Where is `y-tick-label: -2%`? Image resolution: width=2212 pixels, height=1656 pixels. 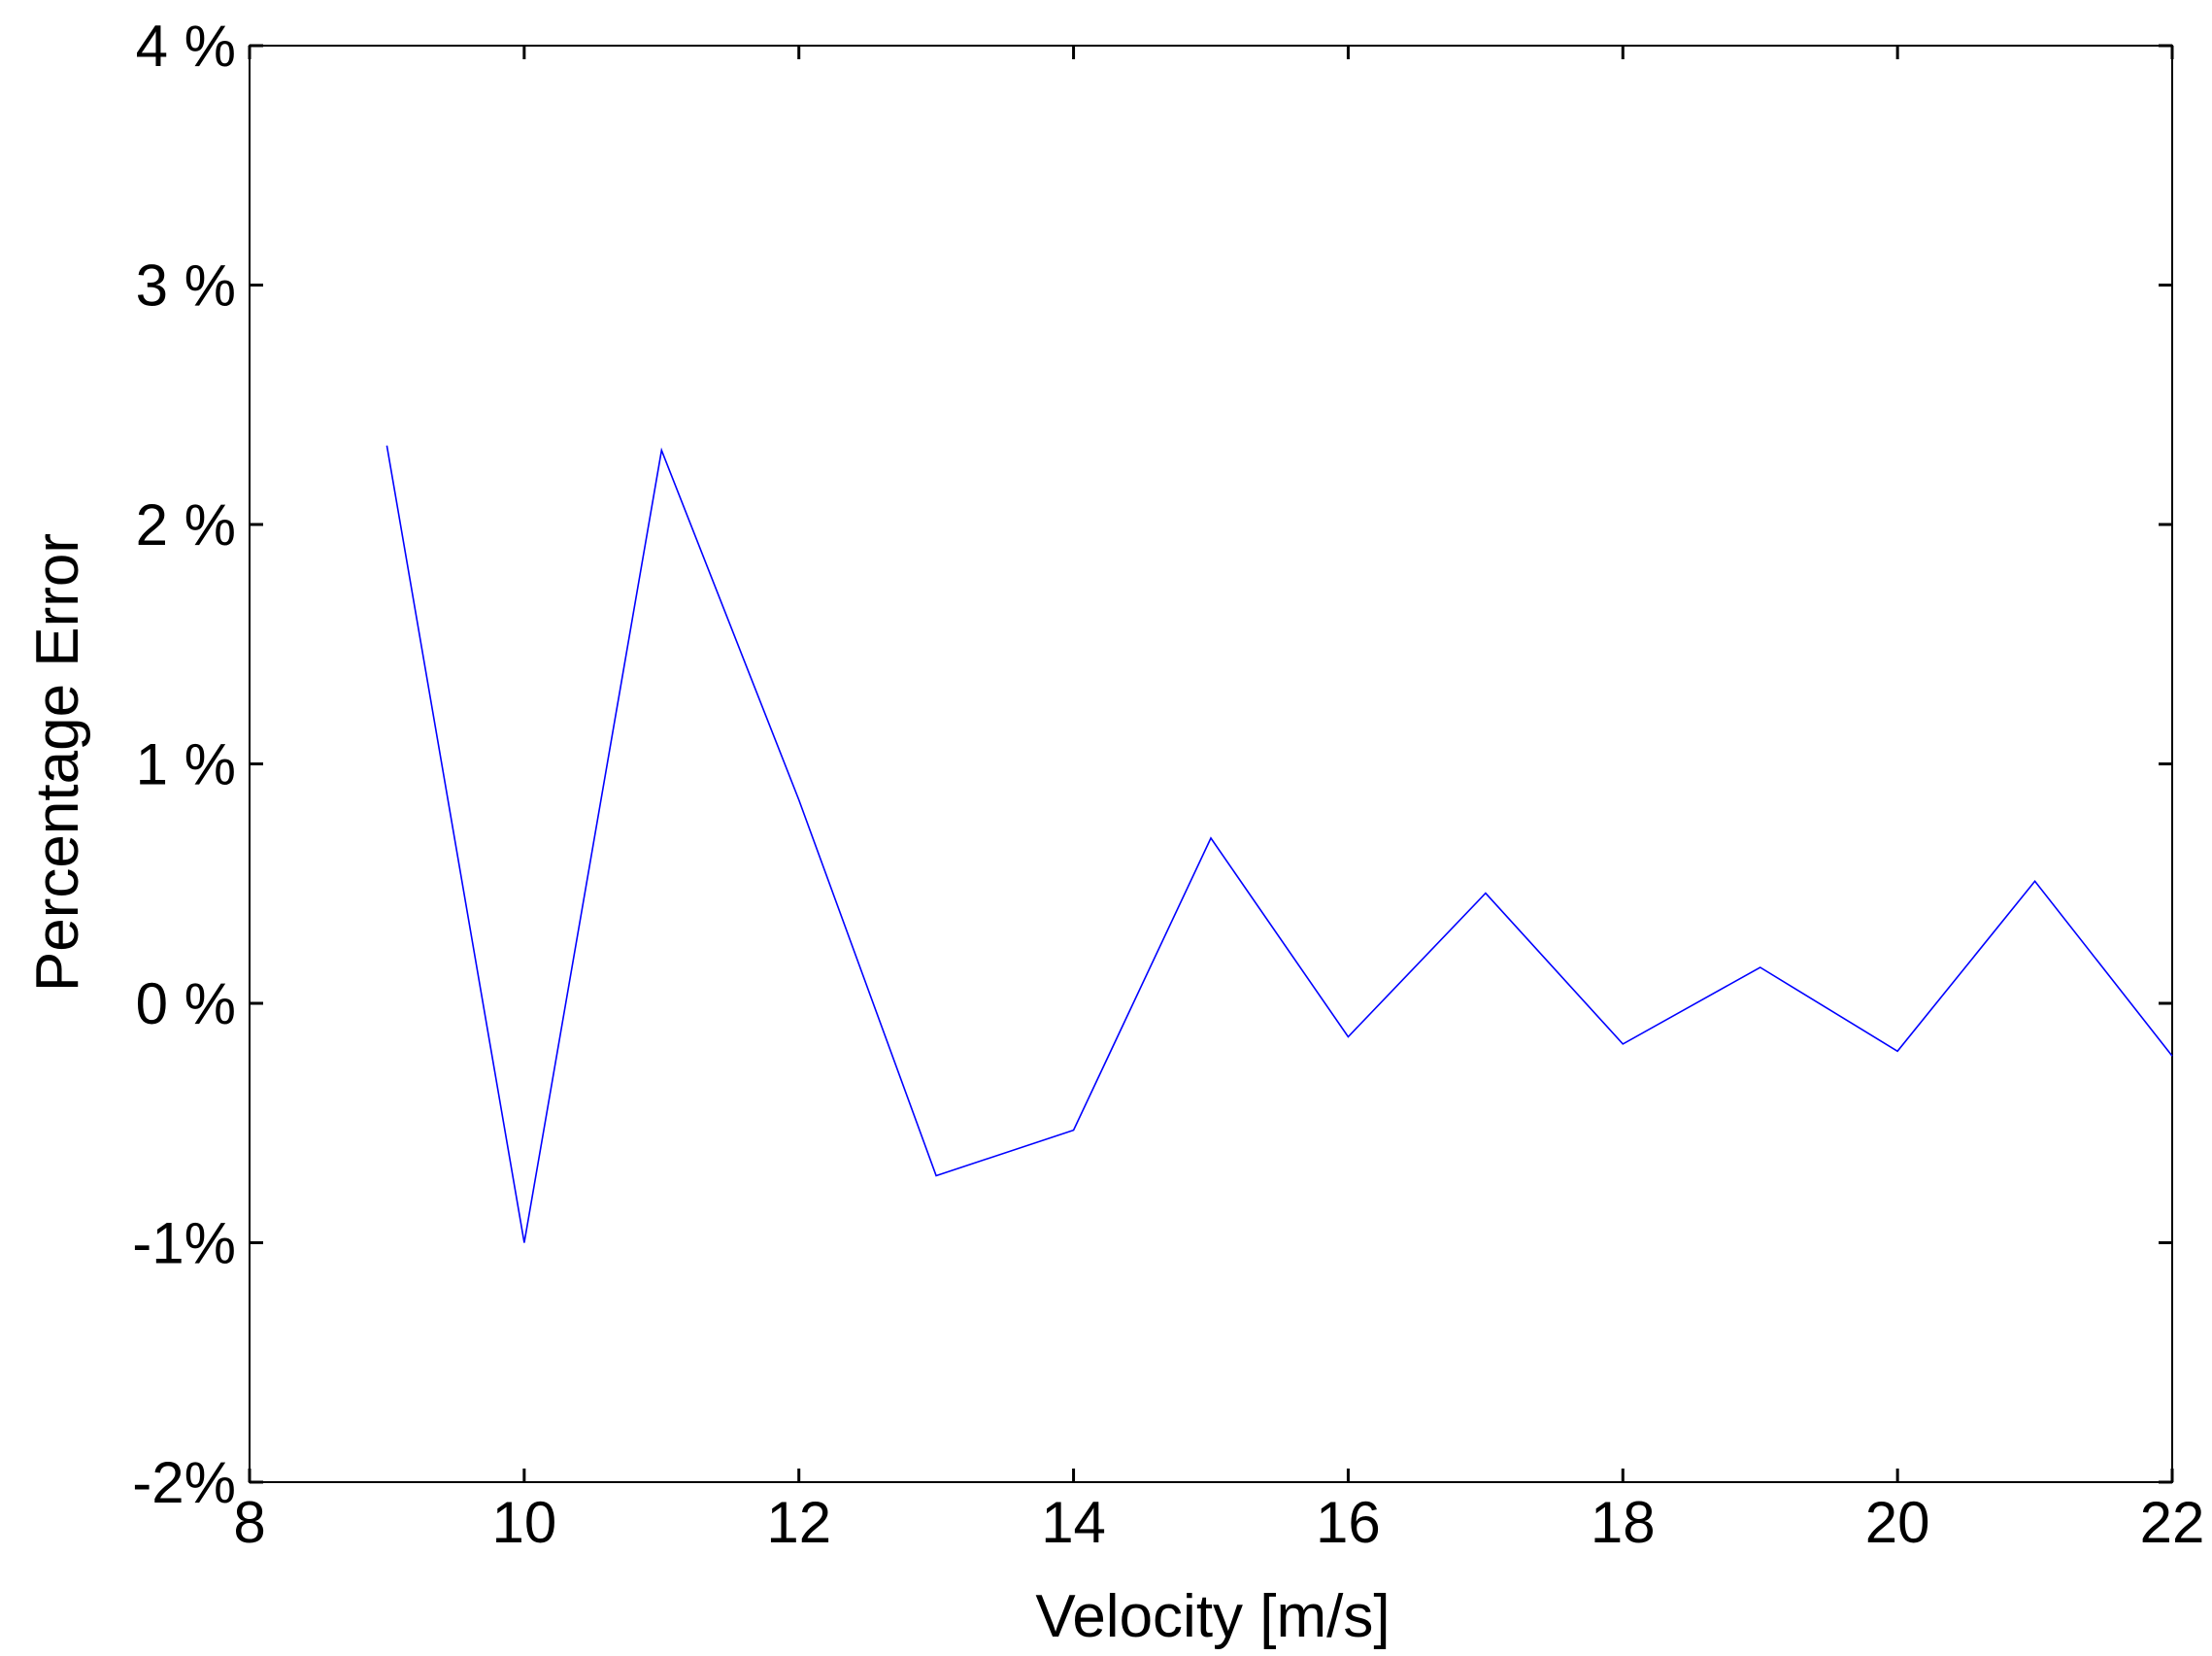
y-tick-label: -2% is located at coordinates (184, 1482).